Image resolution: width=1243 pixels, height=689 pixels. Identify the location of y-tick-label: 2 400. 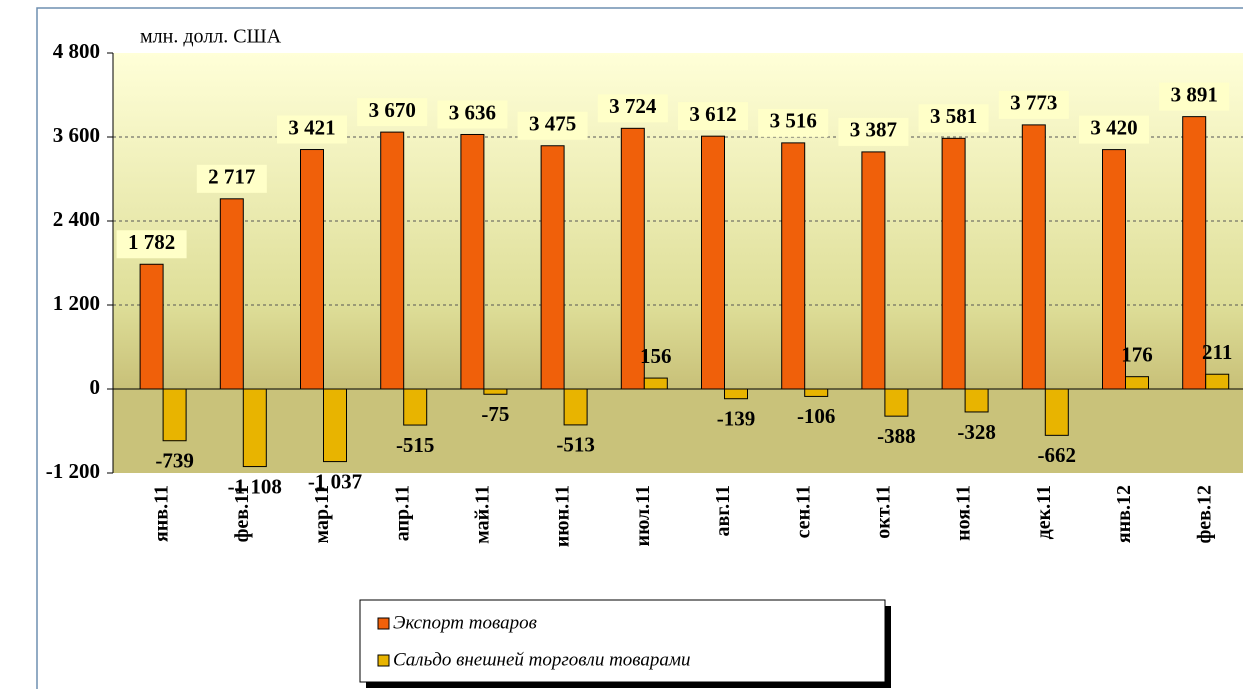
(76, 219).